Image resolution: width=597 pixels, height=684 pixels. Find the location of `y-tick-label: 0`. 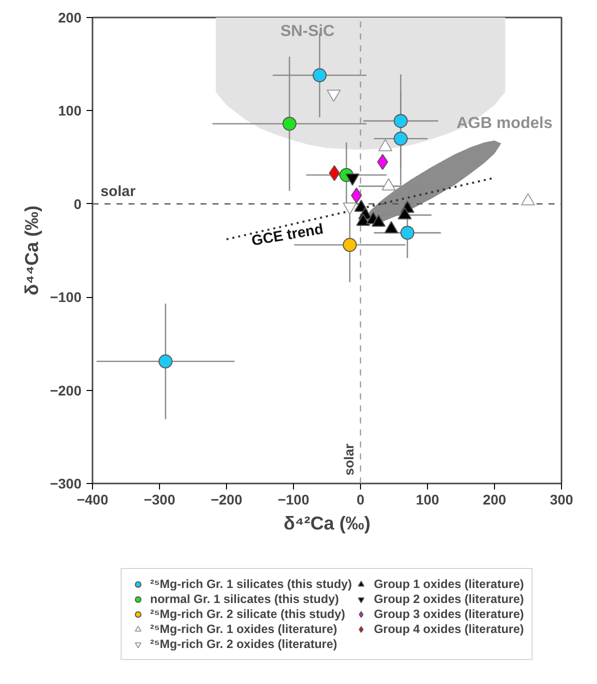

y-tick-label: 0 is located at coordinates (78, 204).